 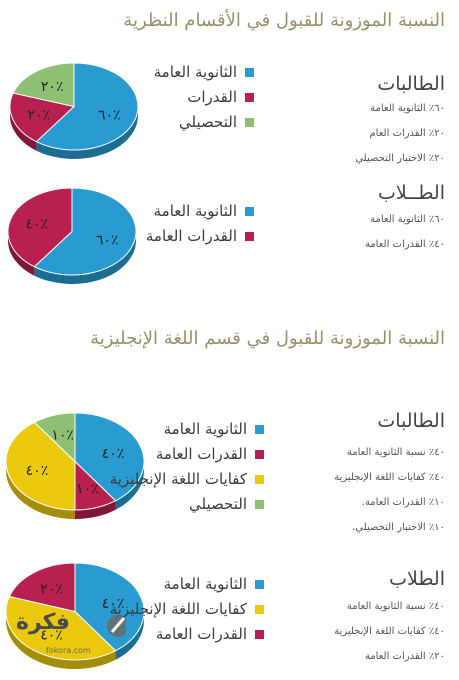 What do you see at coordinates (398, 527) in the screenshot?
I see `info-line: ١٠٪ الاختبار التحصيلي.` at bounding box center [398, 527].